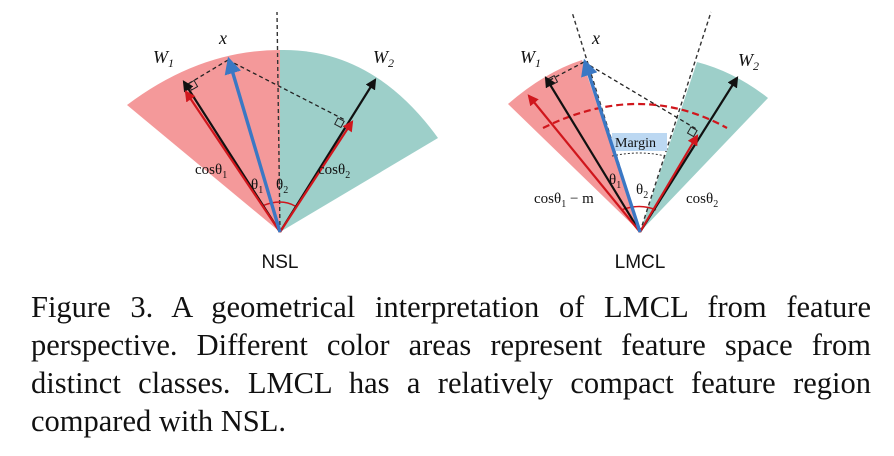  Describe the element at coordinates (334, 171) in the screenshot. I see `nsl-cos2-label: cosθ2` at that location.